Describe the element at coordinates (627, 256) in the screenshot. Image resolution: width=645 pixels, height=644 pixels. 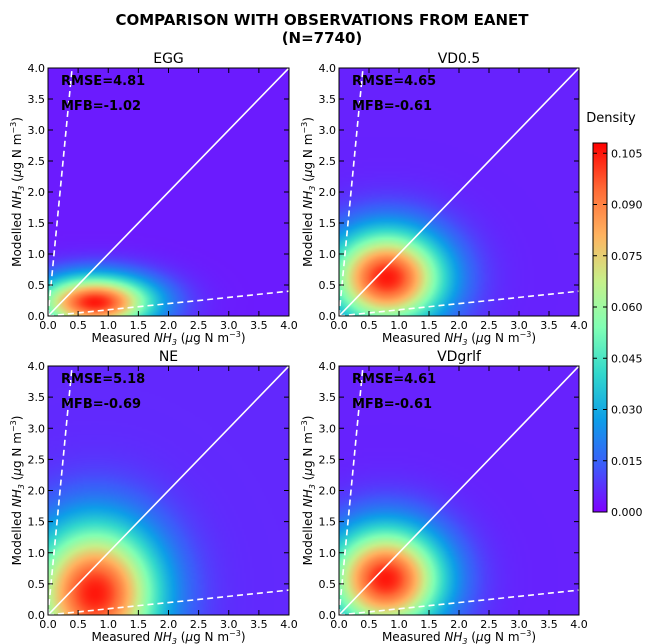
I see `colorbar-tick-label: 0.075` at that location.